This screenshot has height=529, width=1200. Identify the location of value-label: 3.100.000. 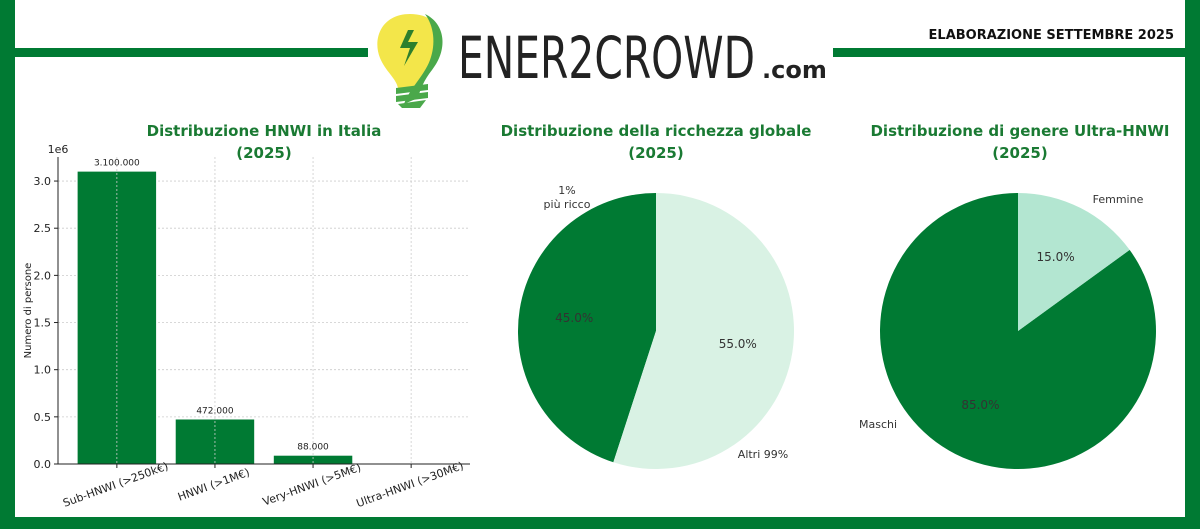
(117, 164).